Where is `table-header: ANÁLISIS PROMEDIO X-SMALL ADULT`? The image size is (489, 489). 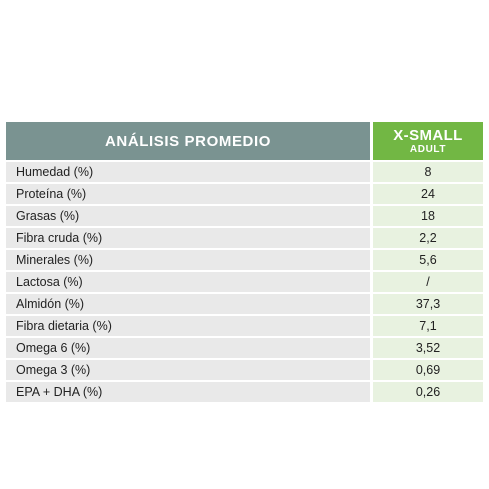 table-header: ANÁLISIS PROMEDIO X-SMALL ADULT is located at coordinates (244, 141).